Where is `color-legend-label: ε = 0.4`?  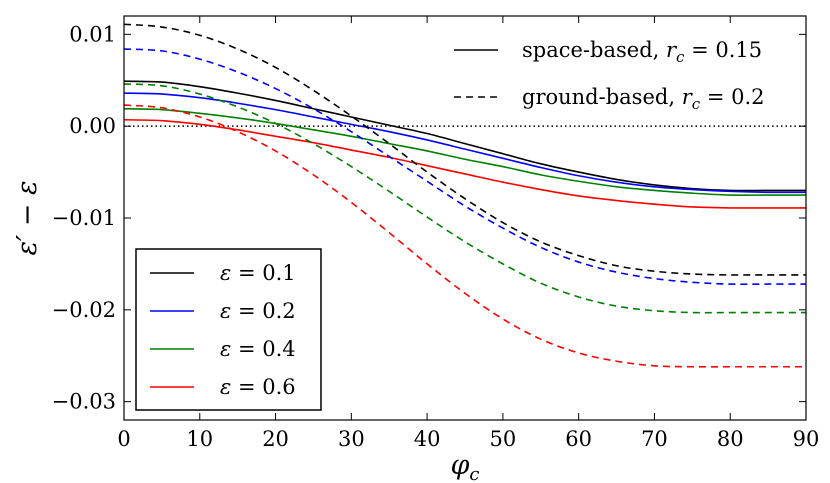
color-legend-label: ε = 0.4 is located at coordinates (258, 349).